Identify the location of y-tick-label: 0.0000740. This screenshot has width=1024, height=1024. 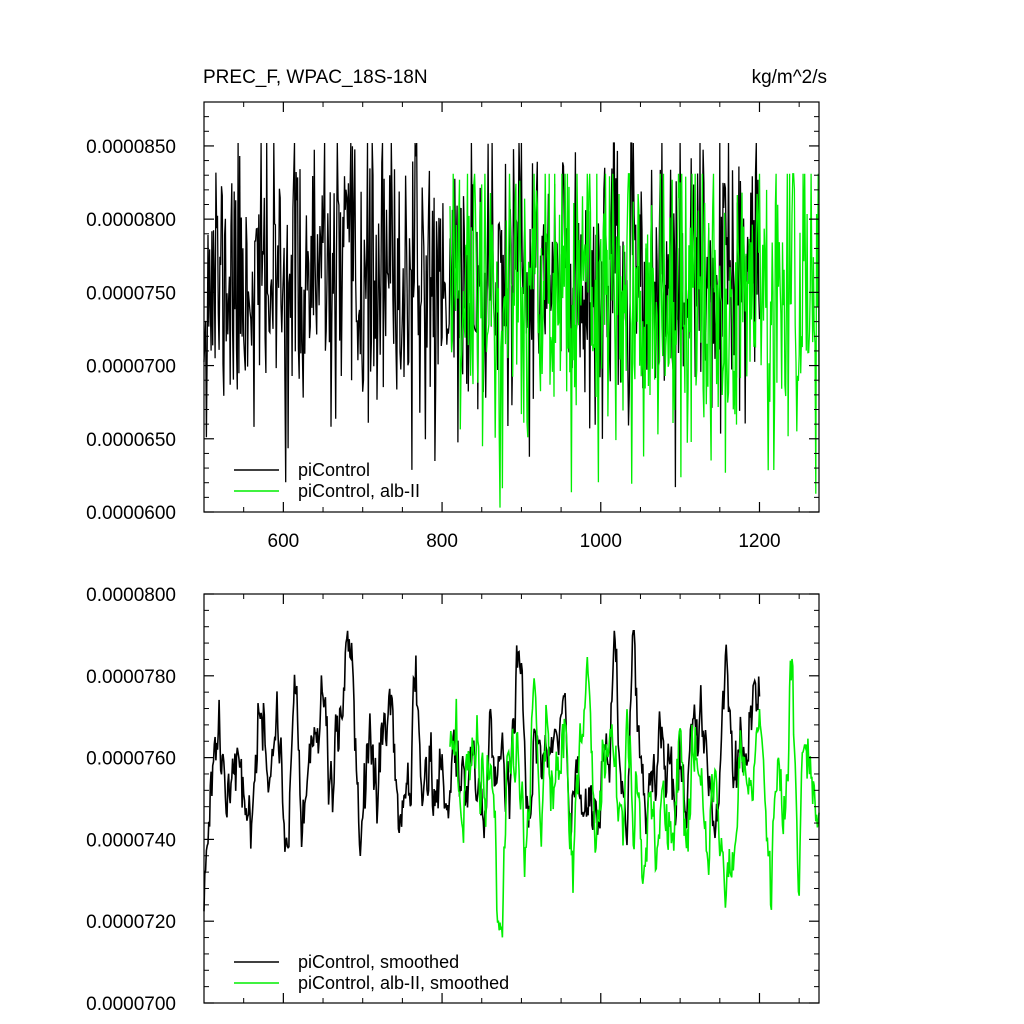
(131, 840).